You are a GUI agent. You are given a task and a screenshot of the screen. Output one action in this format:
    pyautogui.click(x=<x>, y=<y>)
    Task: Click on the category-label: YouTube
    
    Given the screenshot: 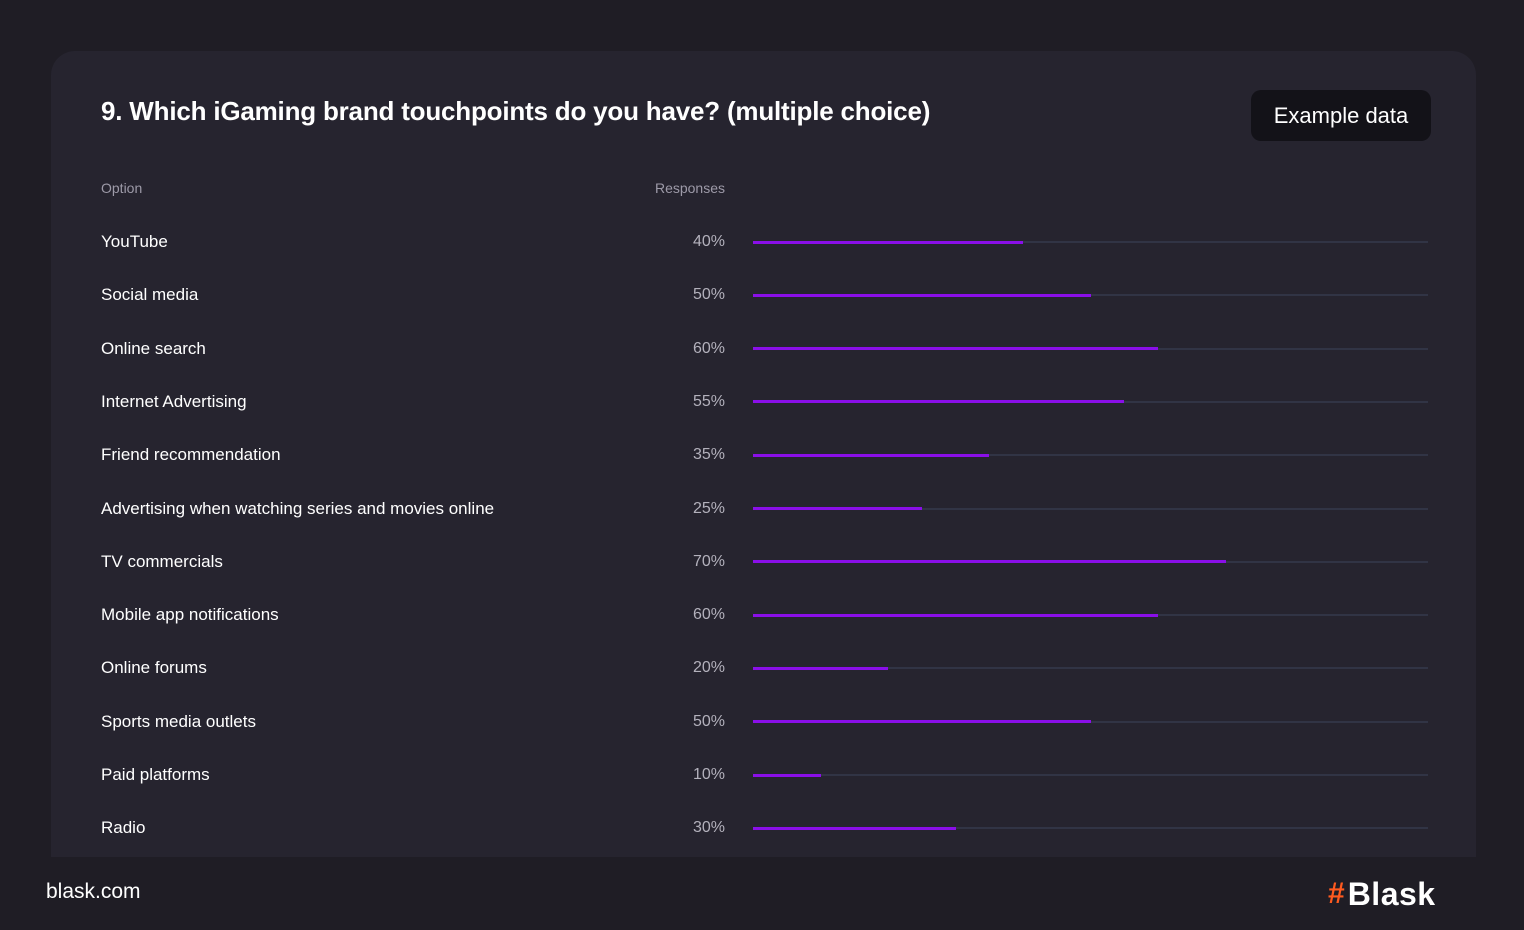 What is the action you would take?
    pyautogui.click(x=134, y=241)
    